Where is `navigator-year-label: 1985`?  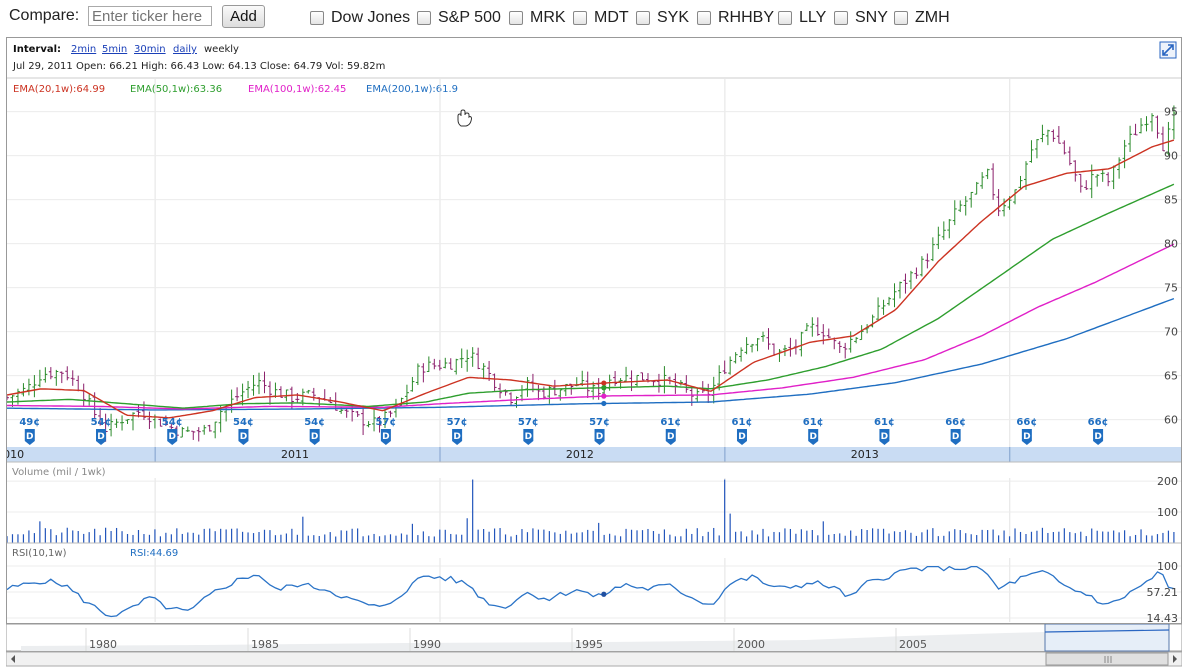 navigator-year-label: 1985 is located at coordinates (265, 644).